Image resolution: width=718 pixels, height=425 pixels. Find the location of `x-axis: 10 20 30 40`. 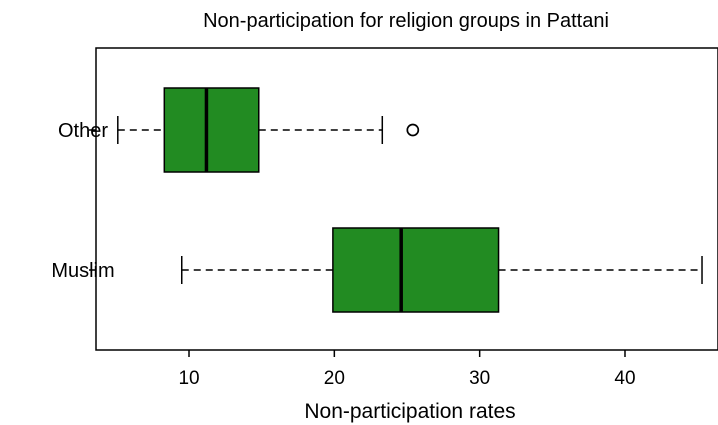

x-axis: 10 20 30 40 is located at coordinates (407, 369).